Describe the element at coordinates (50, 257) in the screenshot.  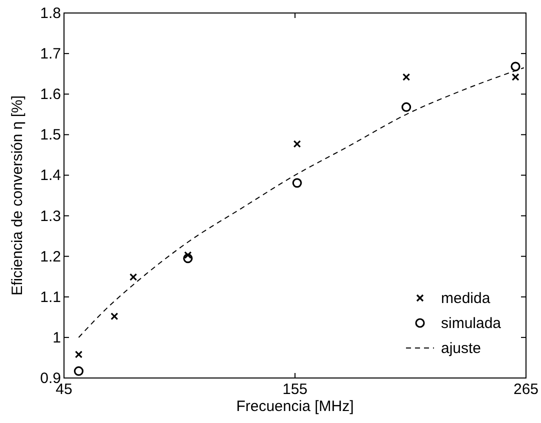
I see `y-tick-label: 1.2` at that location.